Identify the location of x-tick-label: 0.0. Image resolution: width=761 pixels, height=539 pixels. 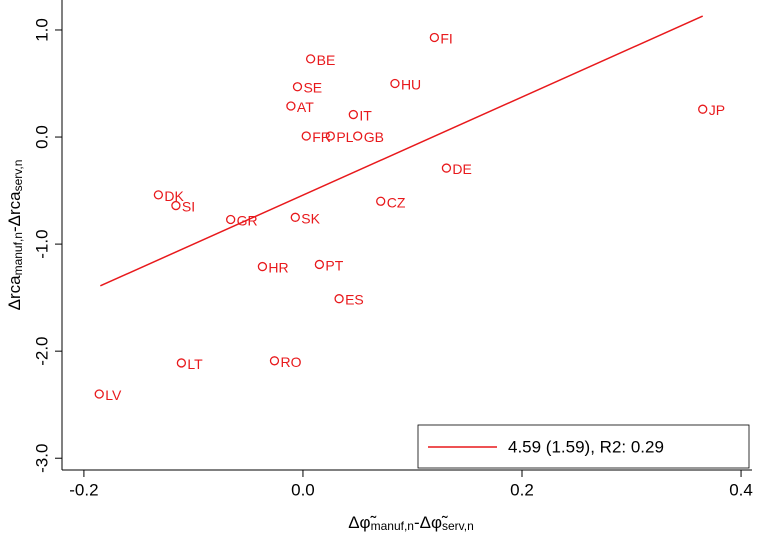
(303, 490).